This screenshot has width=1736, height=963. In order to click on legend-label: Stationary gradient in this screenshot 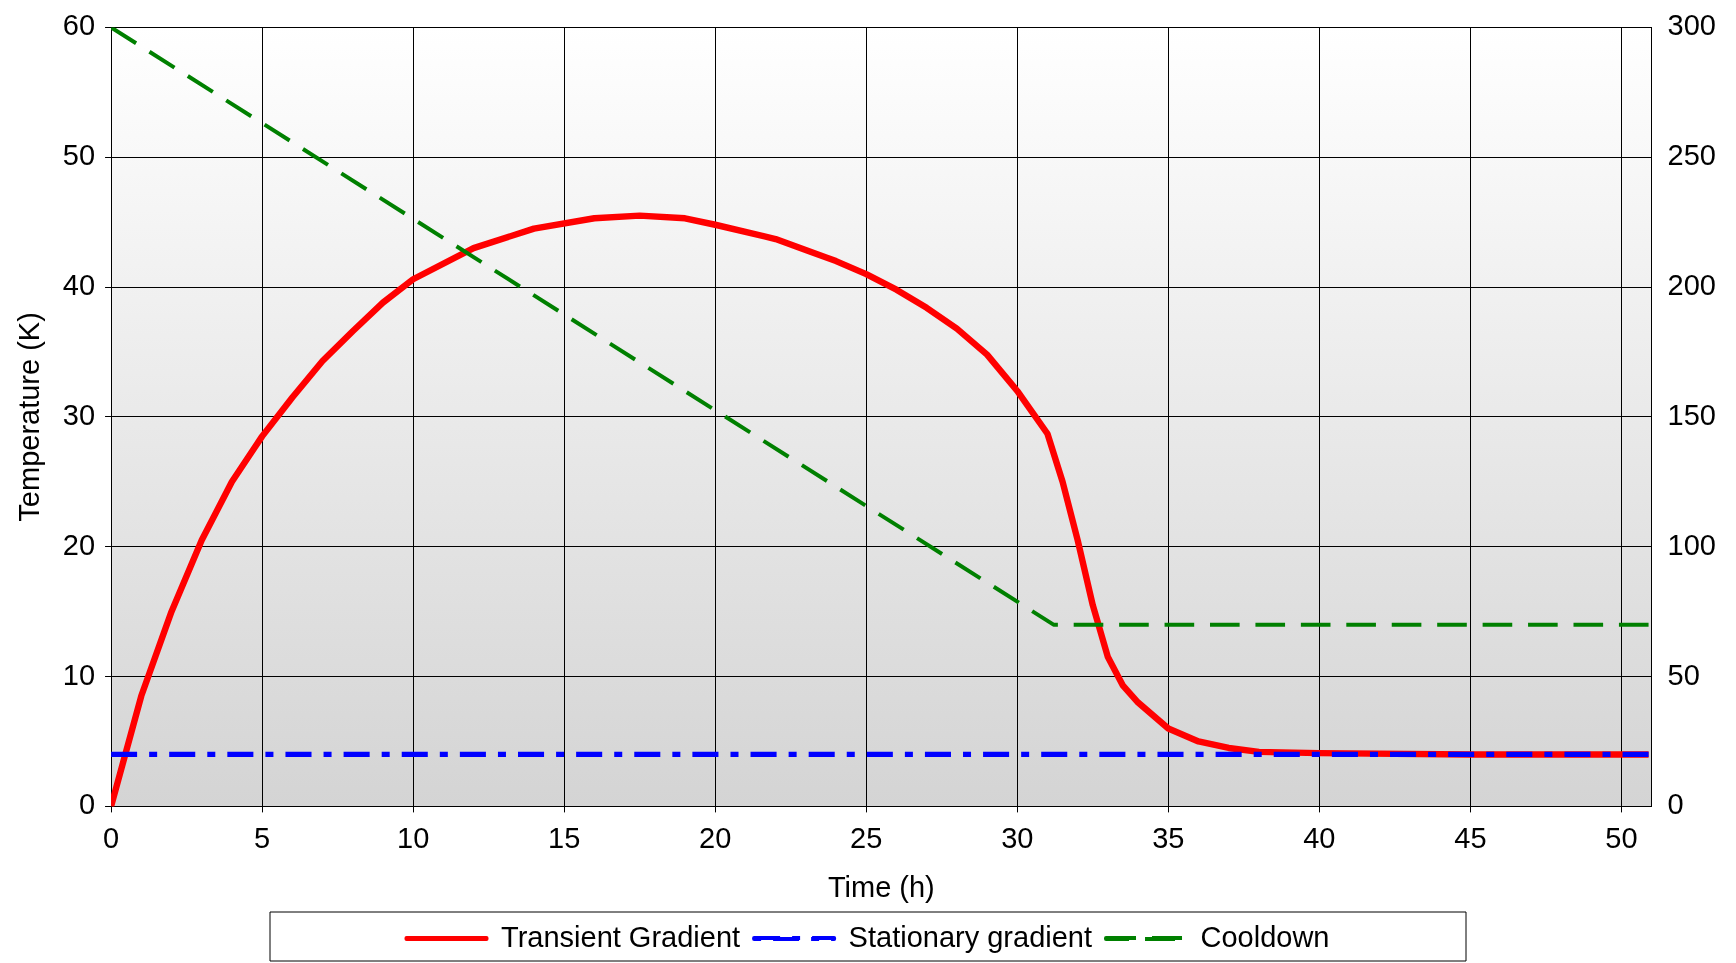, I will do `click(970, 936)`.